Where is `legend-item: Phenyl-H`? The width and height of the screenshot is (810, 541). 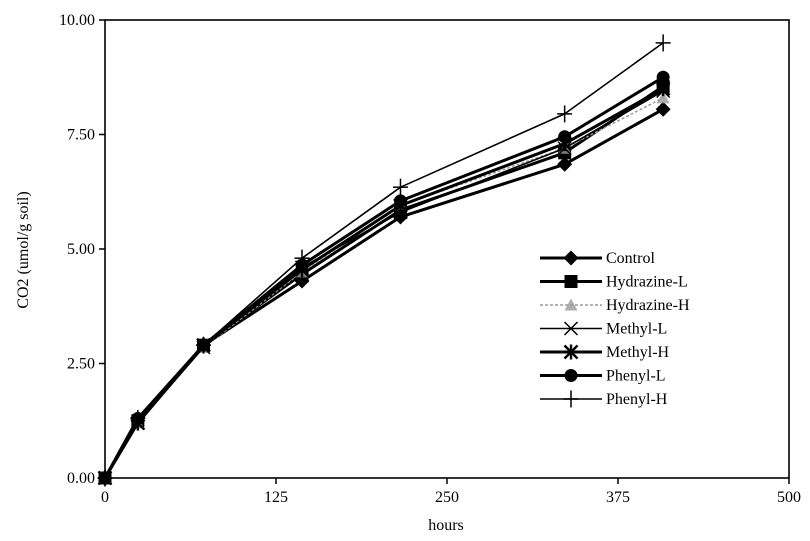
legend-item: Phenyl-H is located at coordinates (604, 399).